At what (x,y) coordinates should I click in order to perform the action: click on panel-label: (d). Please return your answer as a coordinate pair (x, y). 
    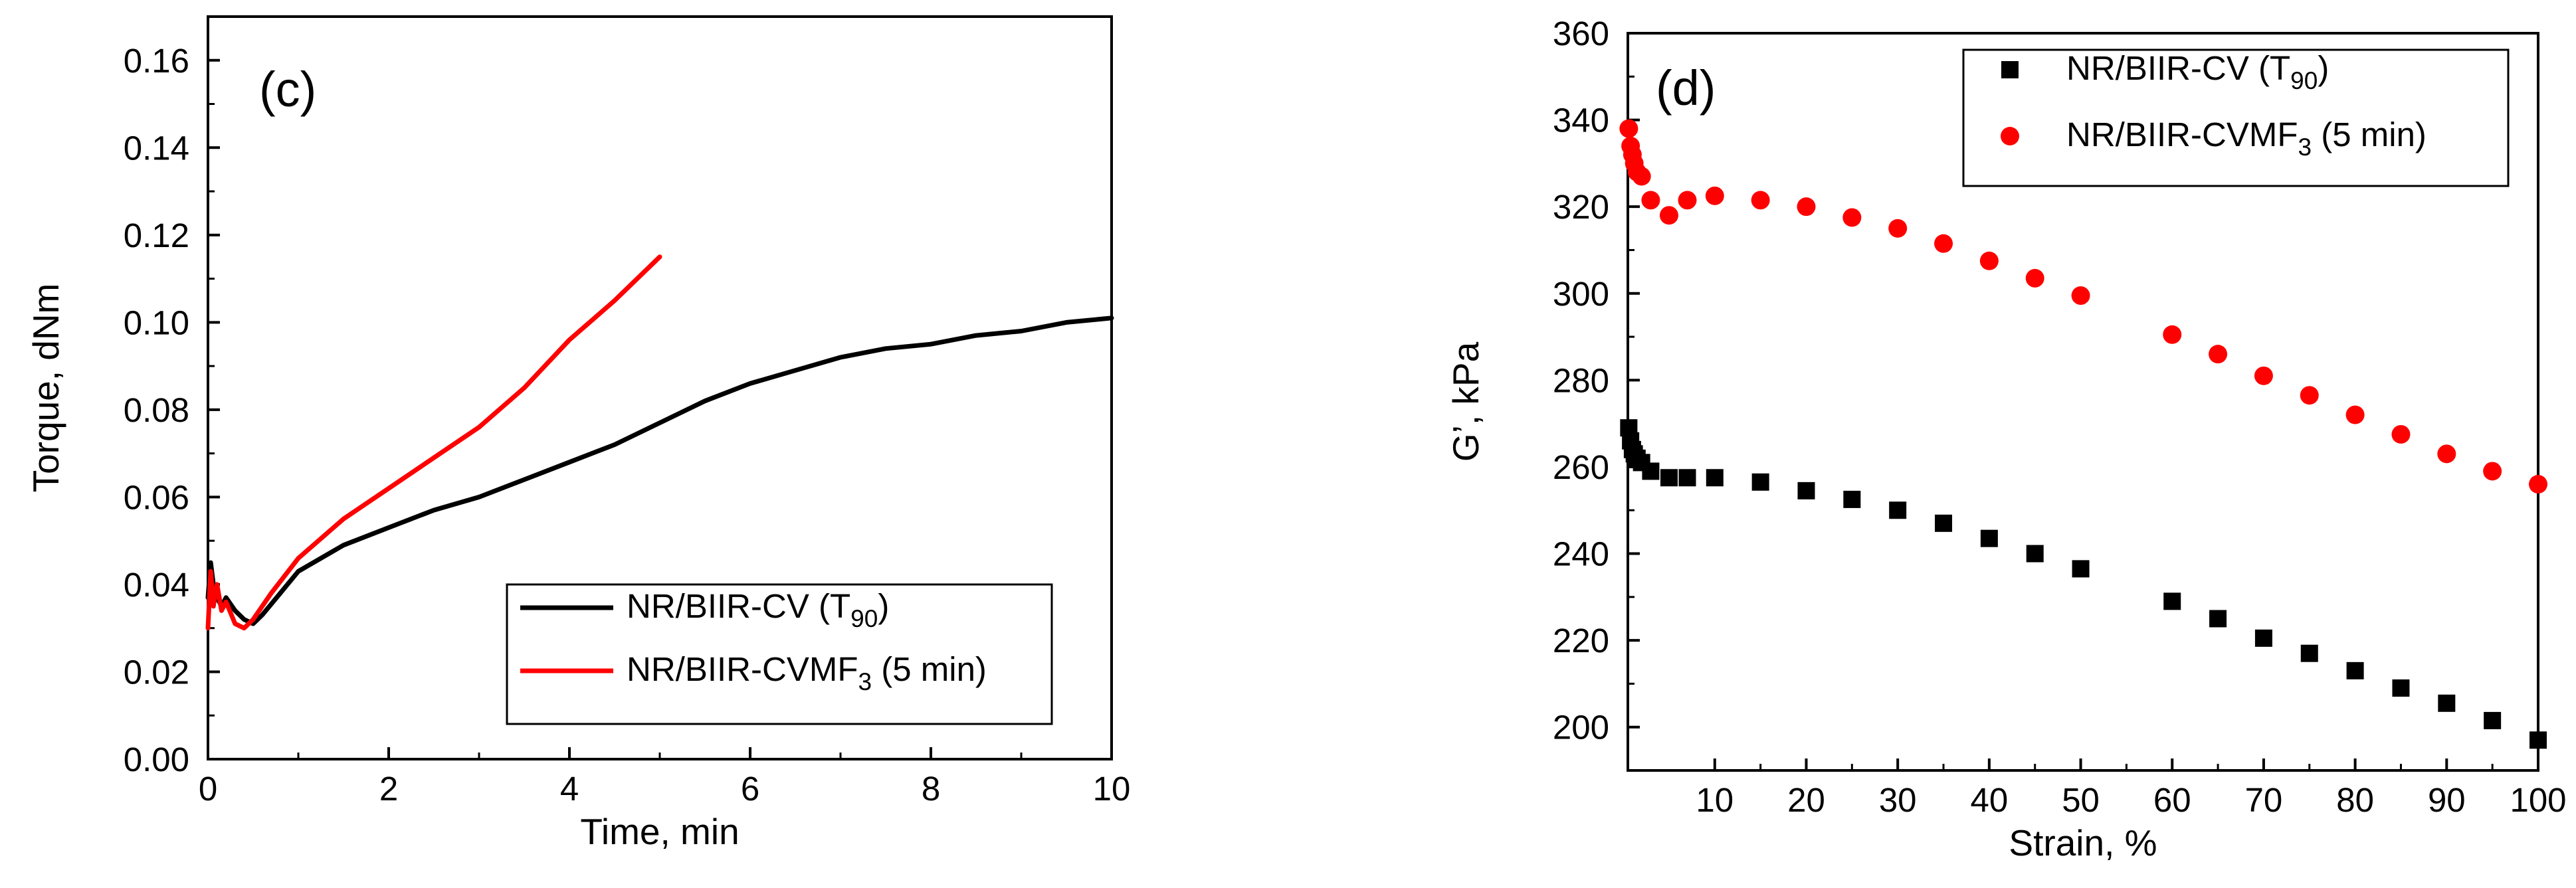
    Looking at the image, I should click on (1686, 88).